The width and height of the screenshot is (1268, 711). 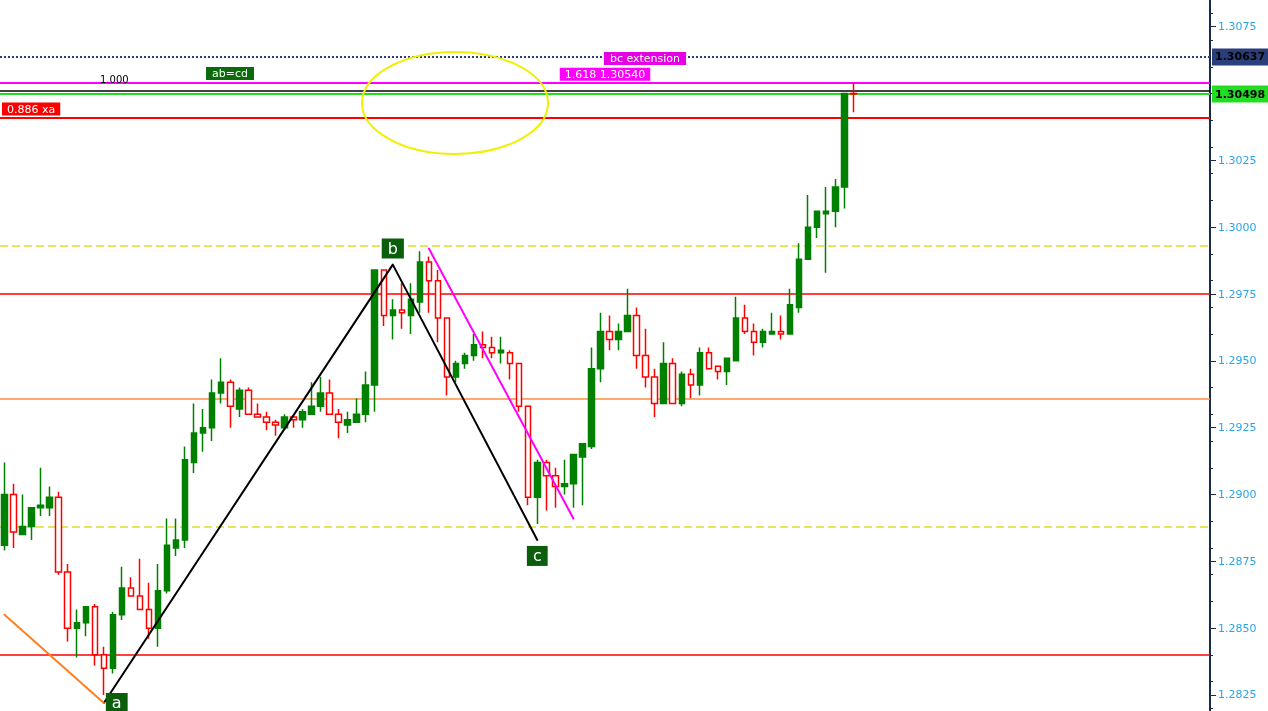 What do you see at coordinates (1237, 227) in the screenshot?
I see `y-tick-label: 1.3000` at bounding box center [1237, 227].